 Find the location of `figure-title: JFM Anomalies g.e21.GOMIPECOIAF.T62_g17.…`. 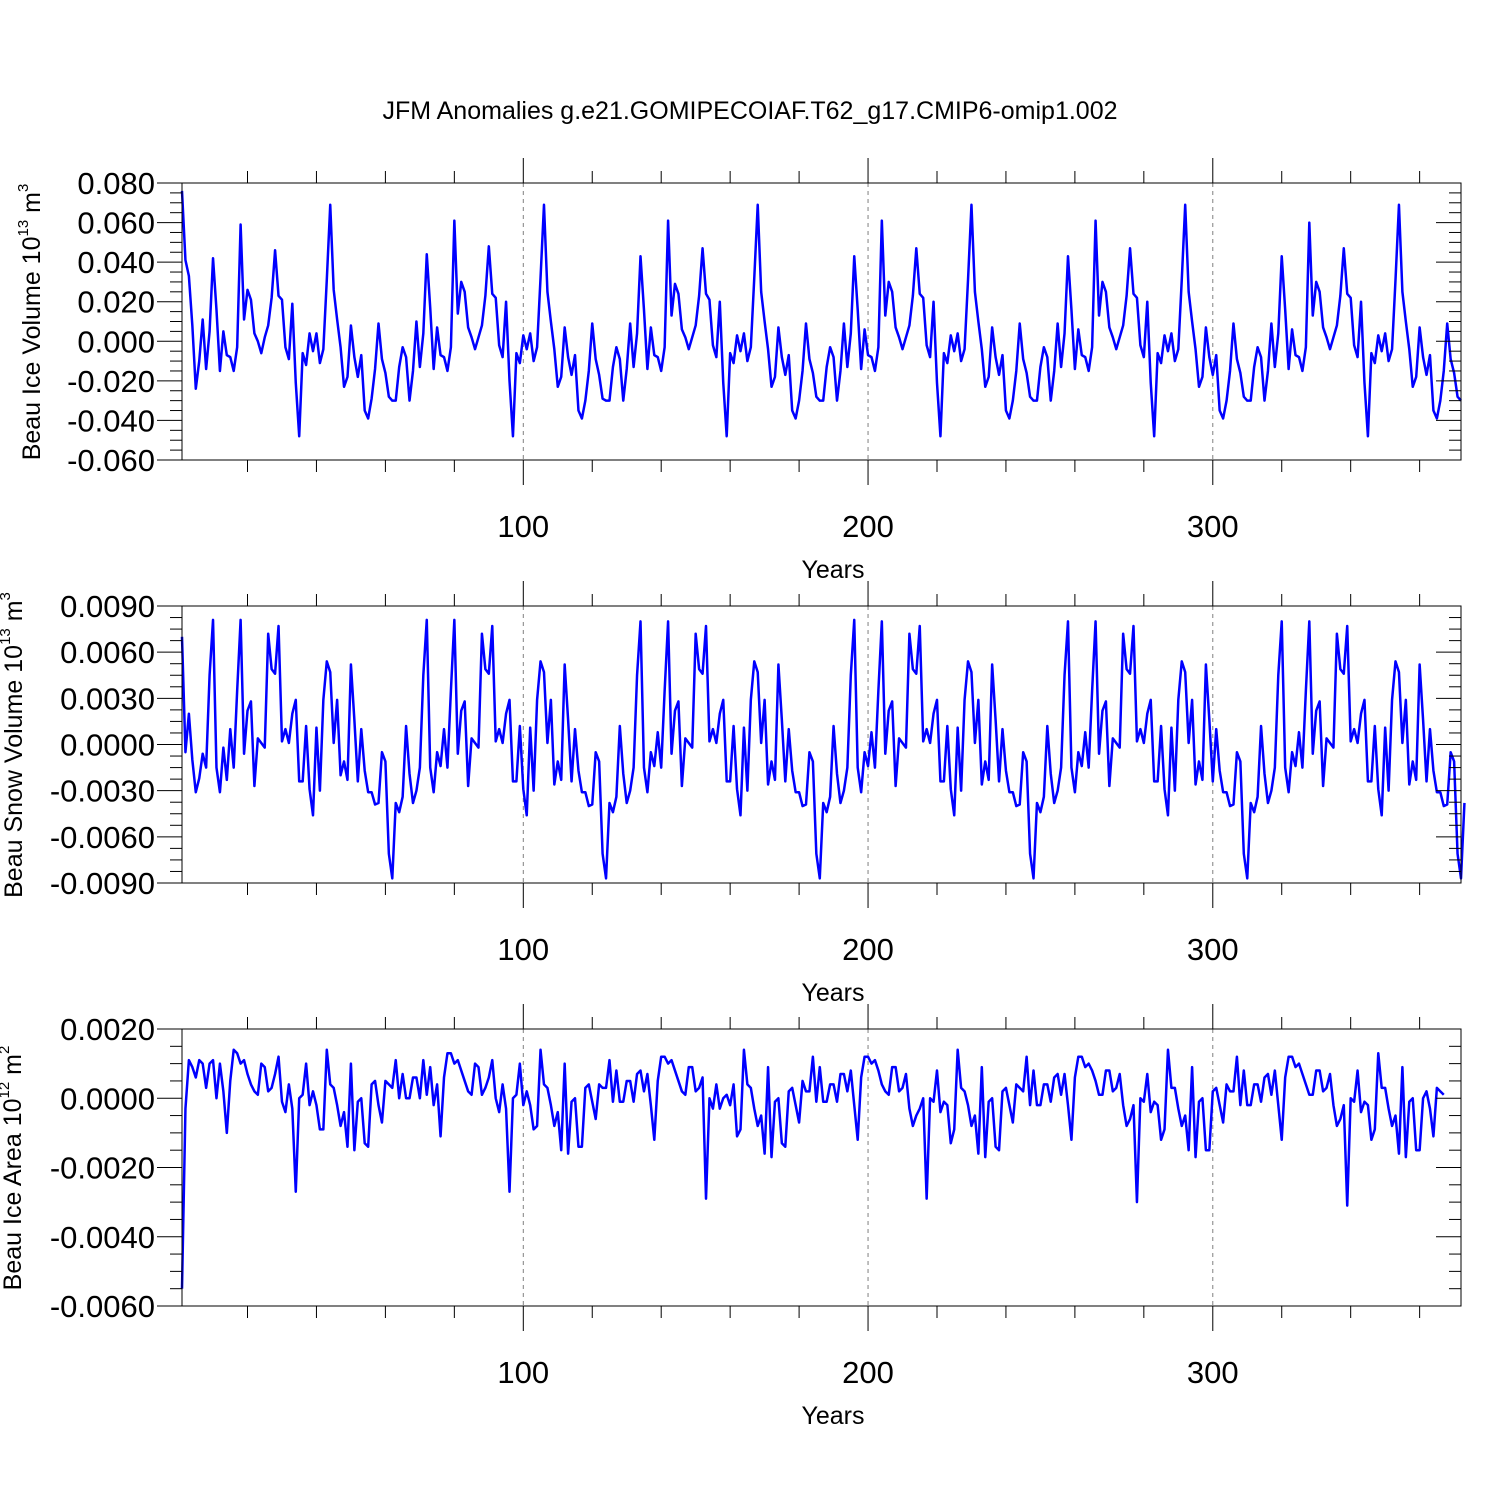

figure-title: JFM Anomalies g.e21.GOMIPECOIAF.T62_g17.… is located at coordinates (749, 111).